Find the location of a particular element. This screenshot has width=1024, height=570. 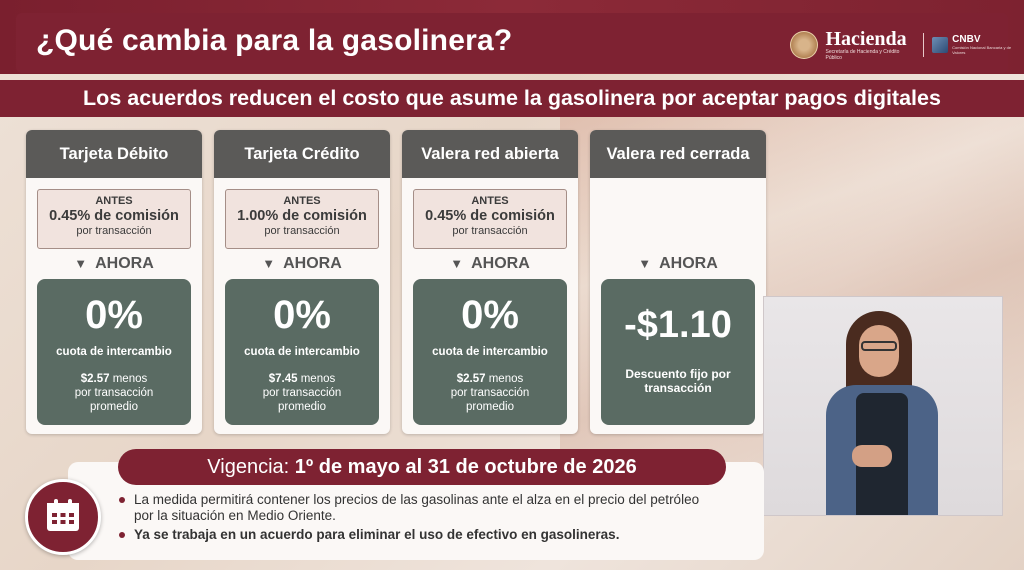

sign-language-interpreter-video is located at coordinates (883, 406).